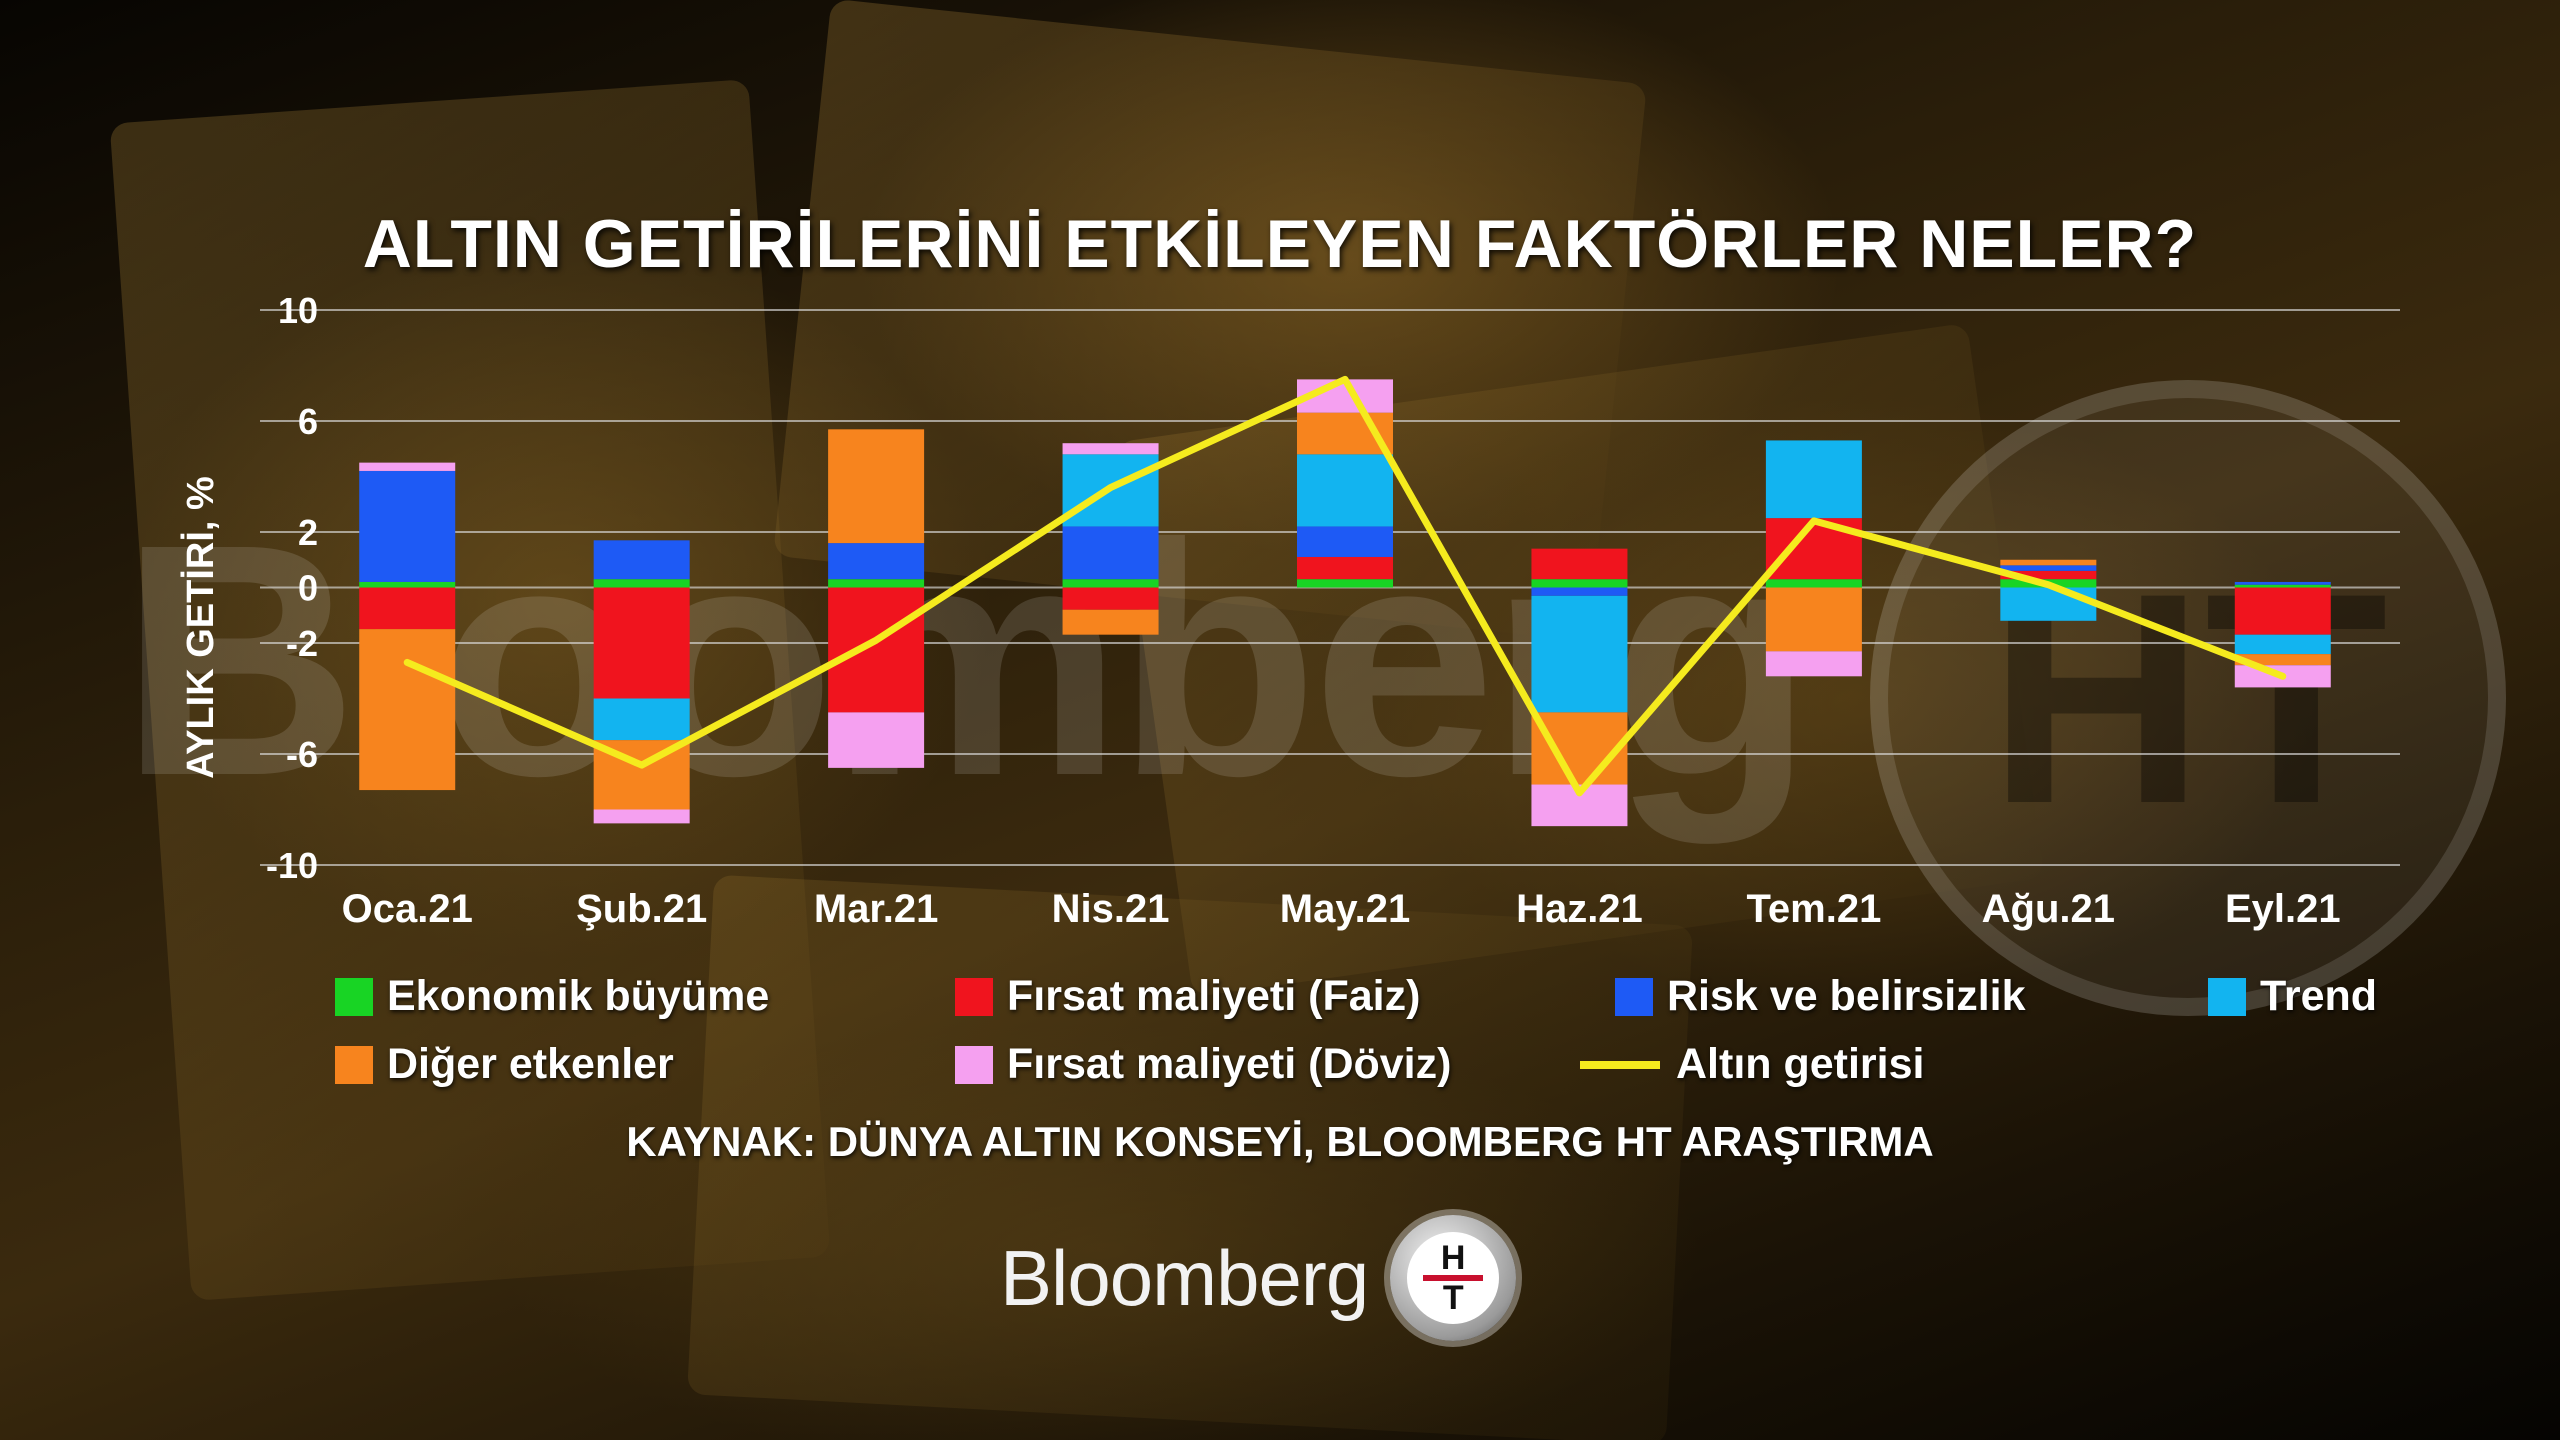  I want to click on bloomberg-ht-logo: Bloomberg H T, so click(1258, 1278).